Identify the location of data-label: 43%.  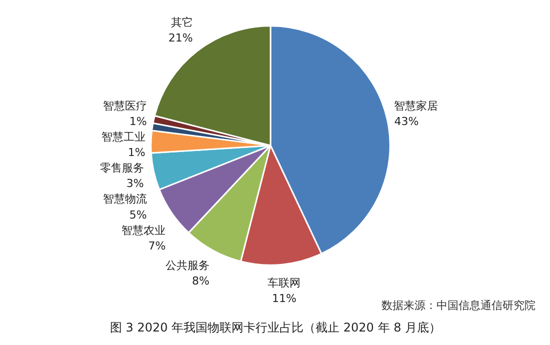
(406, 121).